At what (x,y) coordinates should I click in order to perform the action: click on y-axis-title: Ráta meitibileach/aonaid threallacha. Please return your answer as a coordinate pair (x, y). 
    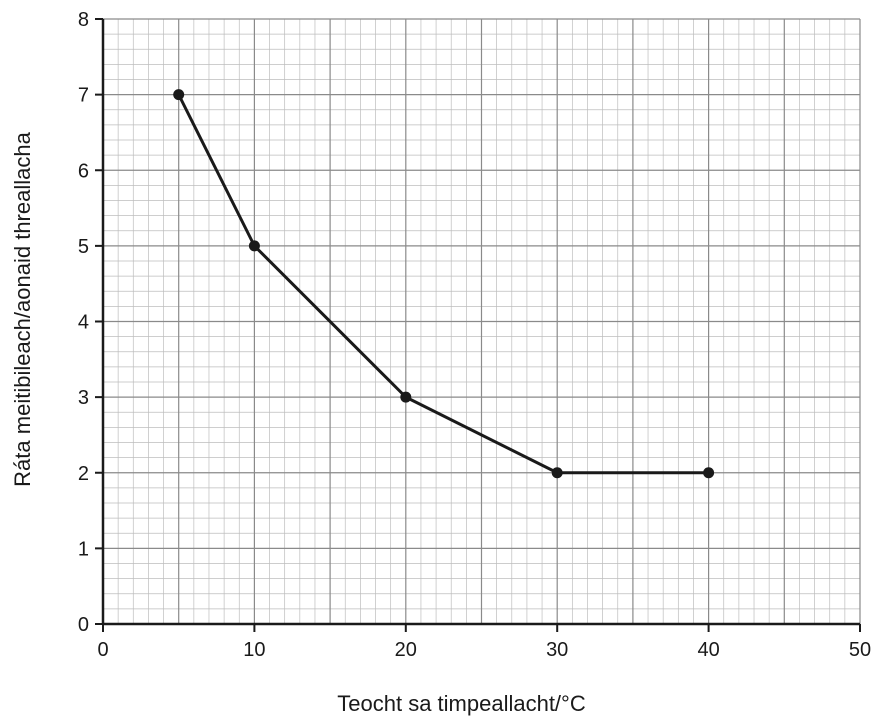
    Looking at the image, I should click on (22, 308).